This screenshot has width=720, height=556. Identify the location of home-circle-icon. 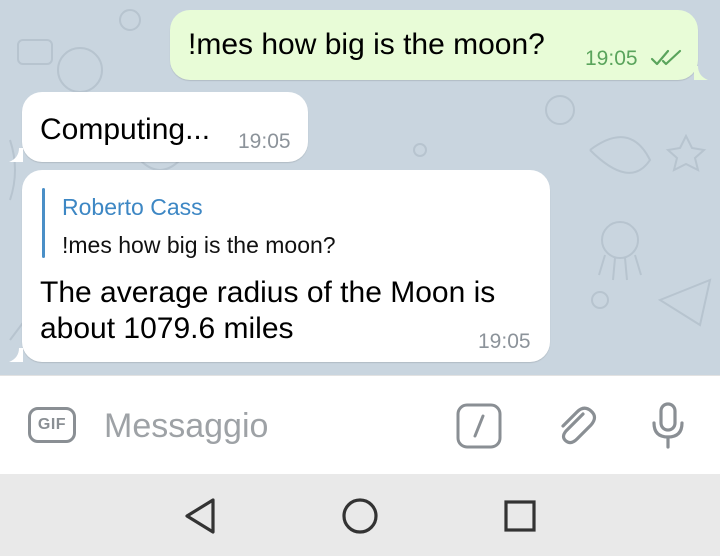
(360, 516).